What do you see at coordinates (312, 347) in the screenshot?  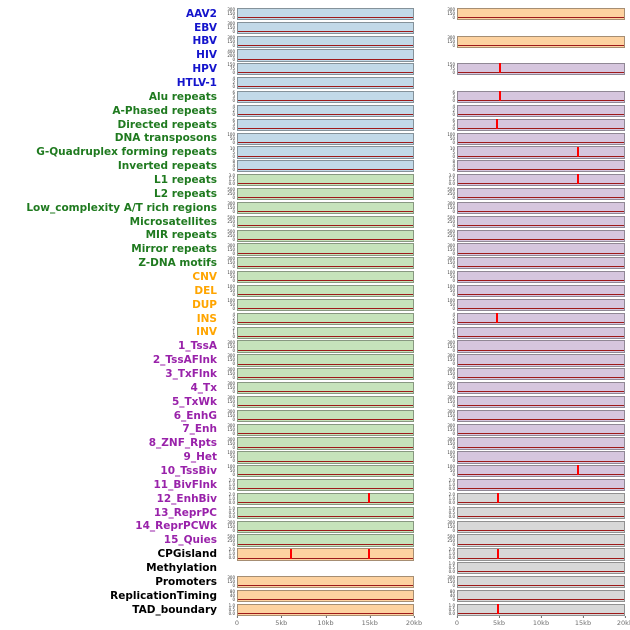 I see `track-row: 1_TssA 300 150 0 300 150 0` at bounding box center [312, 347].